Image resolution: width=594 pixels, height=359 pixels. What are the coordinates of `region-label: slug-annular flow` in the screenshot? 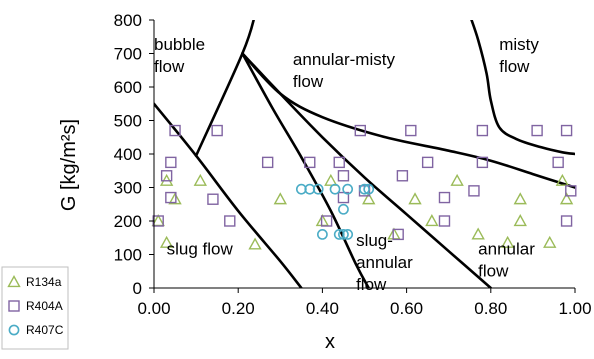 It's located at (384, 262).